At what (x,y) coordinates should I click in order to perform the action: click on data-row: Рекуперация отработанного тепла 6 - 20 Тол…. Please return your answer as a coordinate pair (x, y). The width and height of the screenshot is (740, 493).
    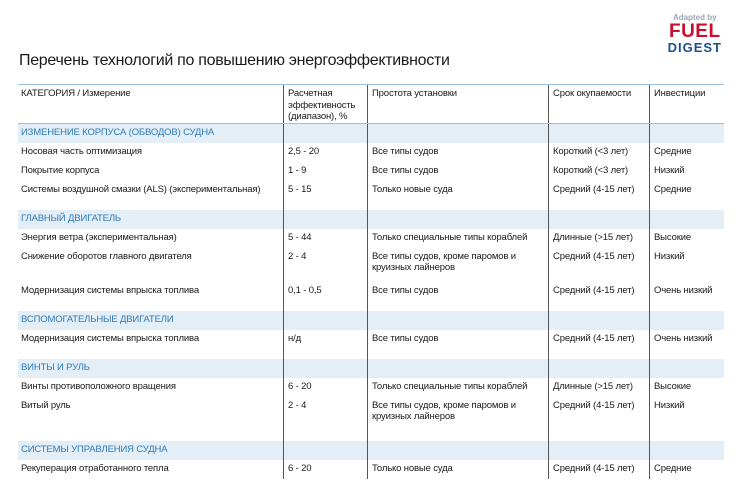
    Looking at the image, I should click on (371, 469).